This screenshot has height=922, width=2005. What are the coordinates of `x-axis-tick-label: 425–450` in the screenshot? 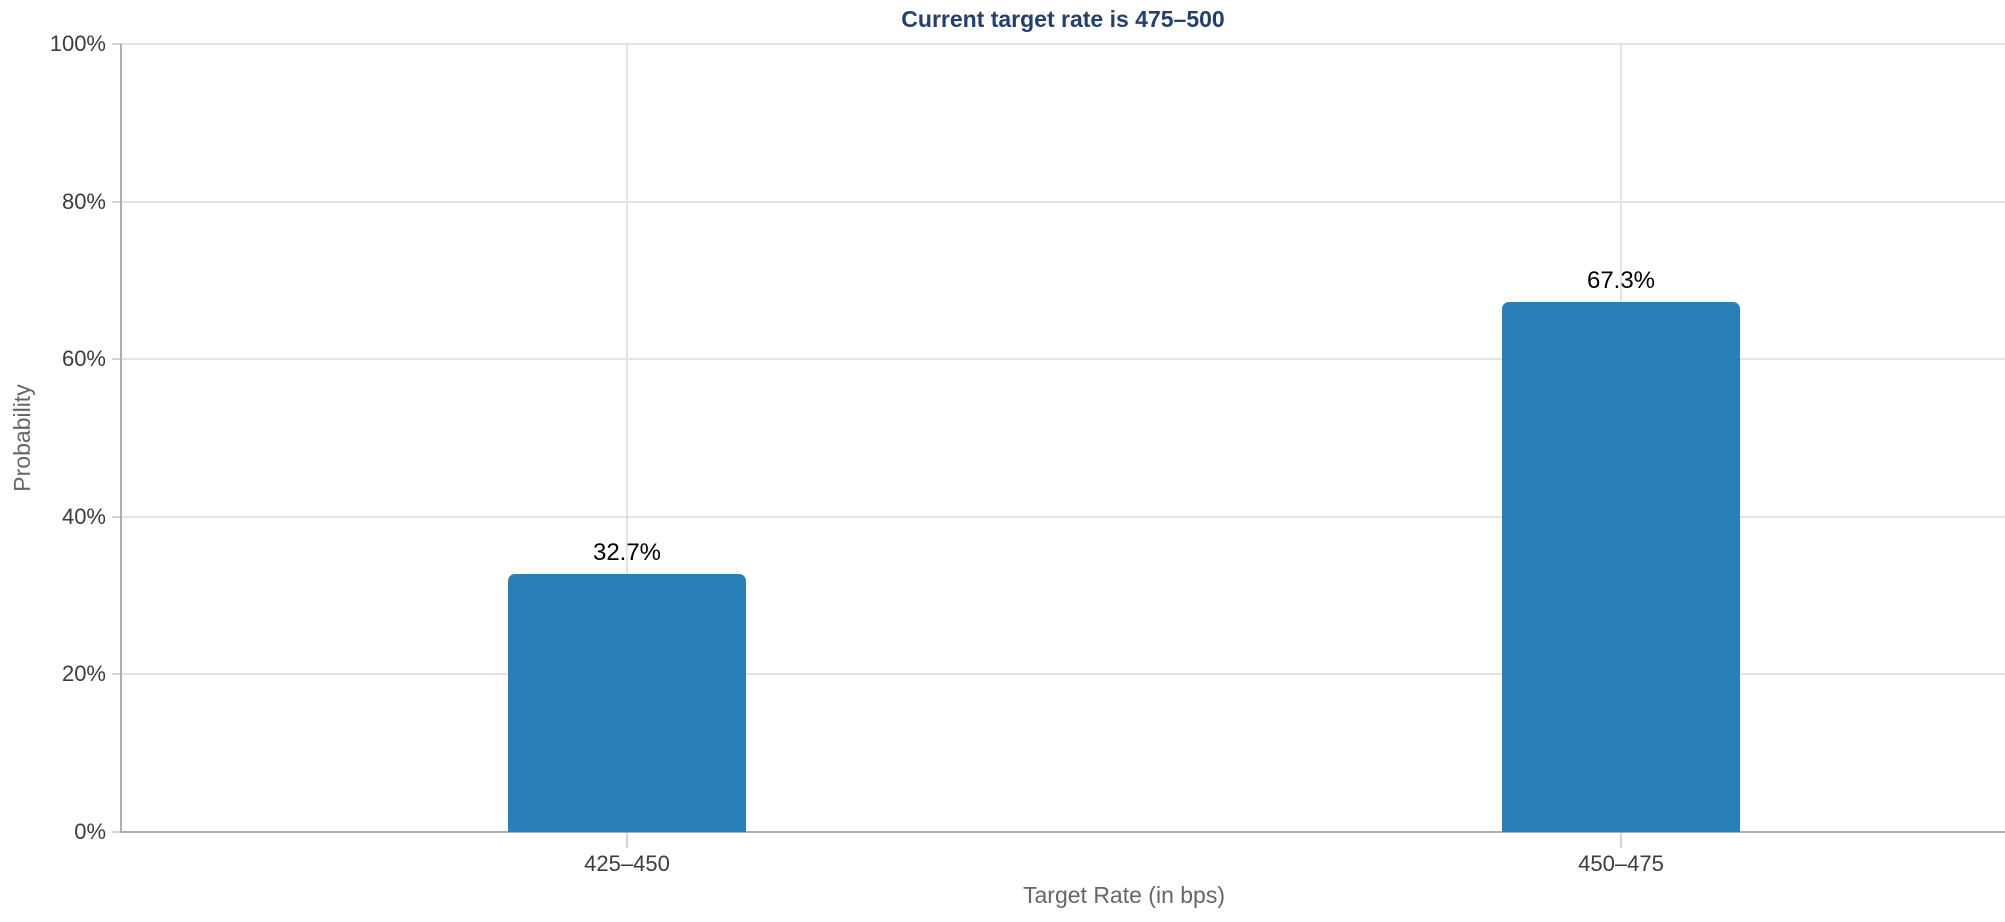 It's located at (627, 863).